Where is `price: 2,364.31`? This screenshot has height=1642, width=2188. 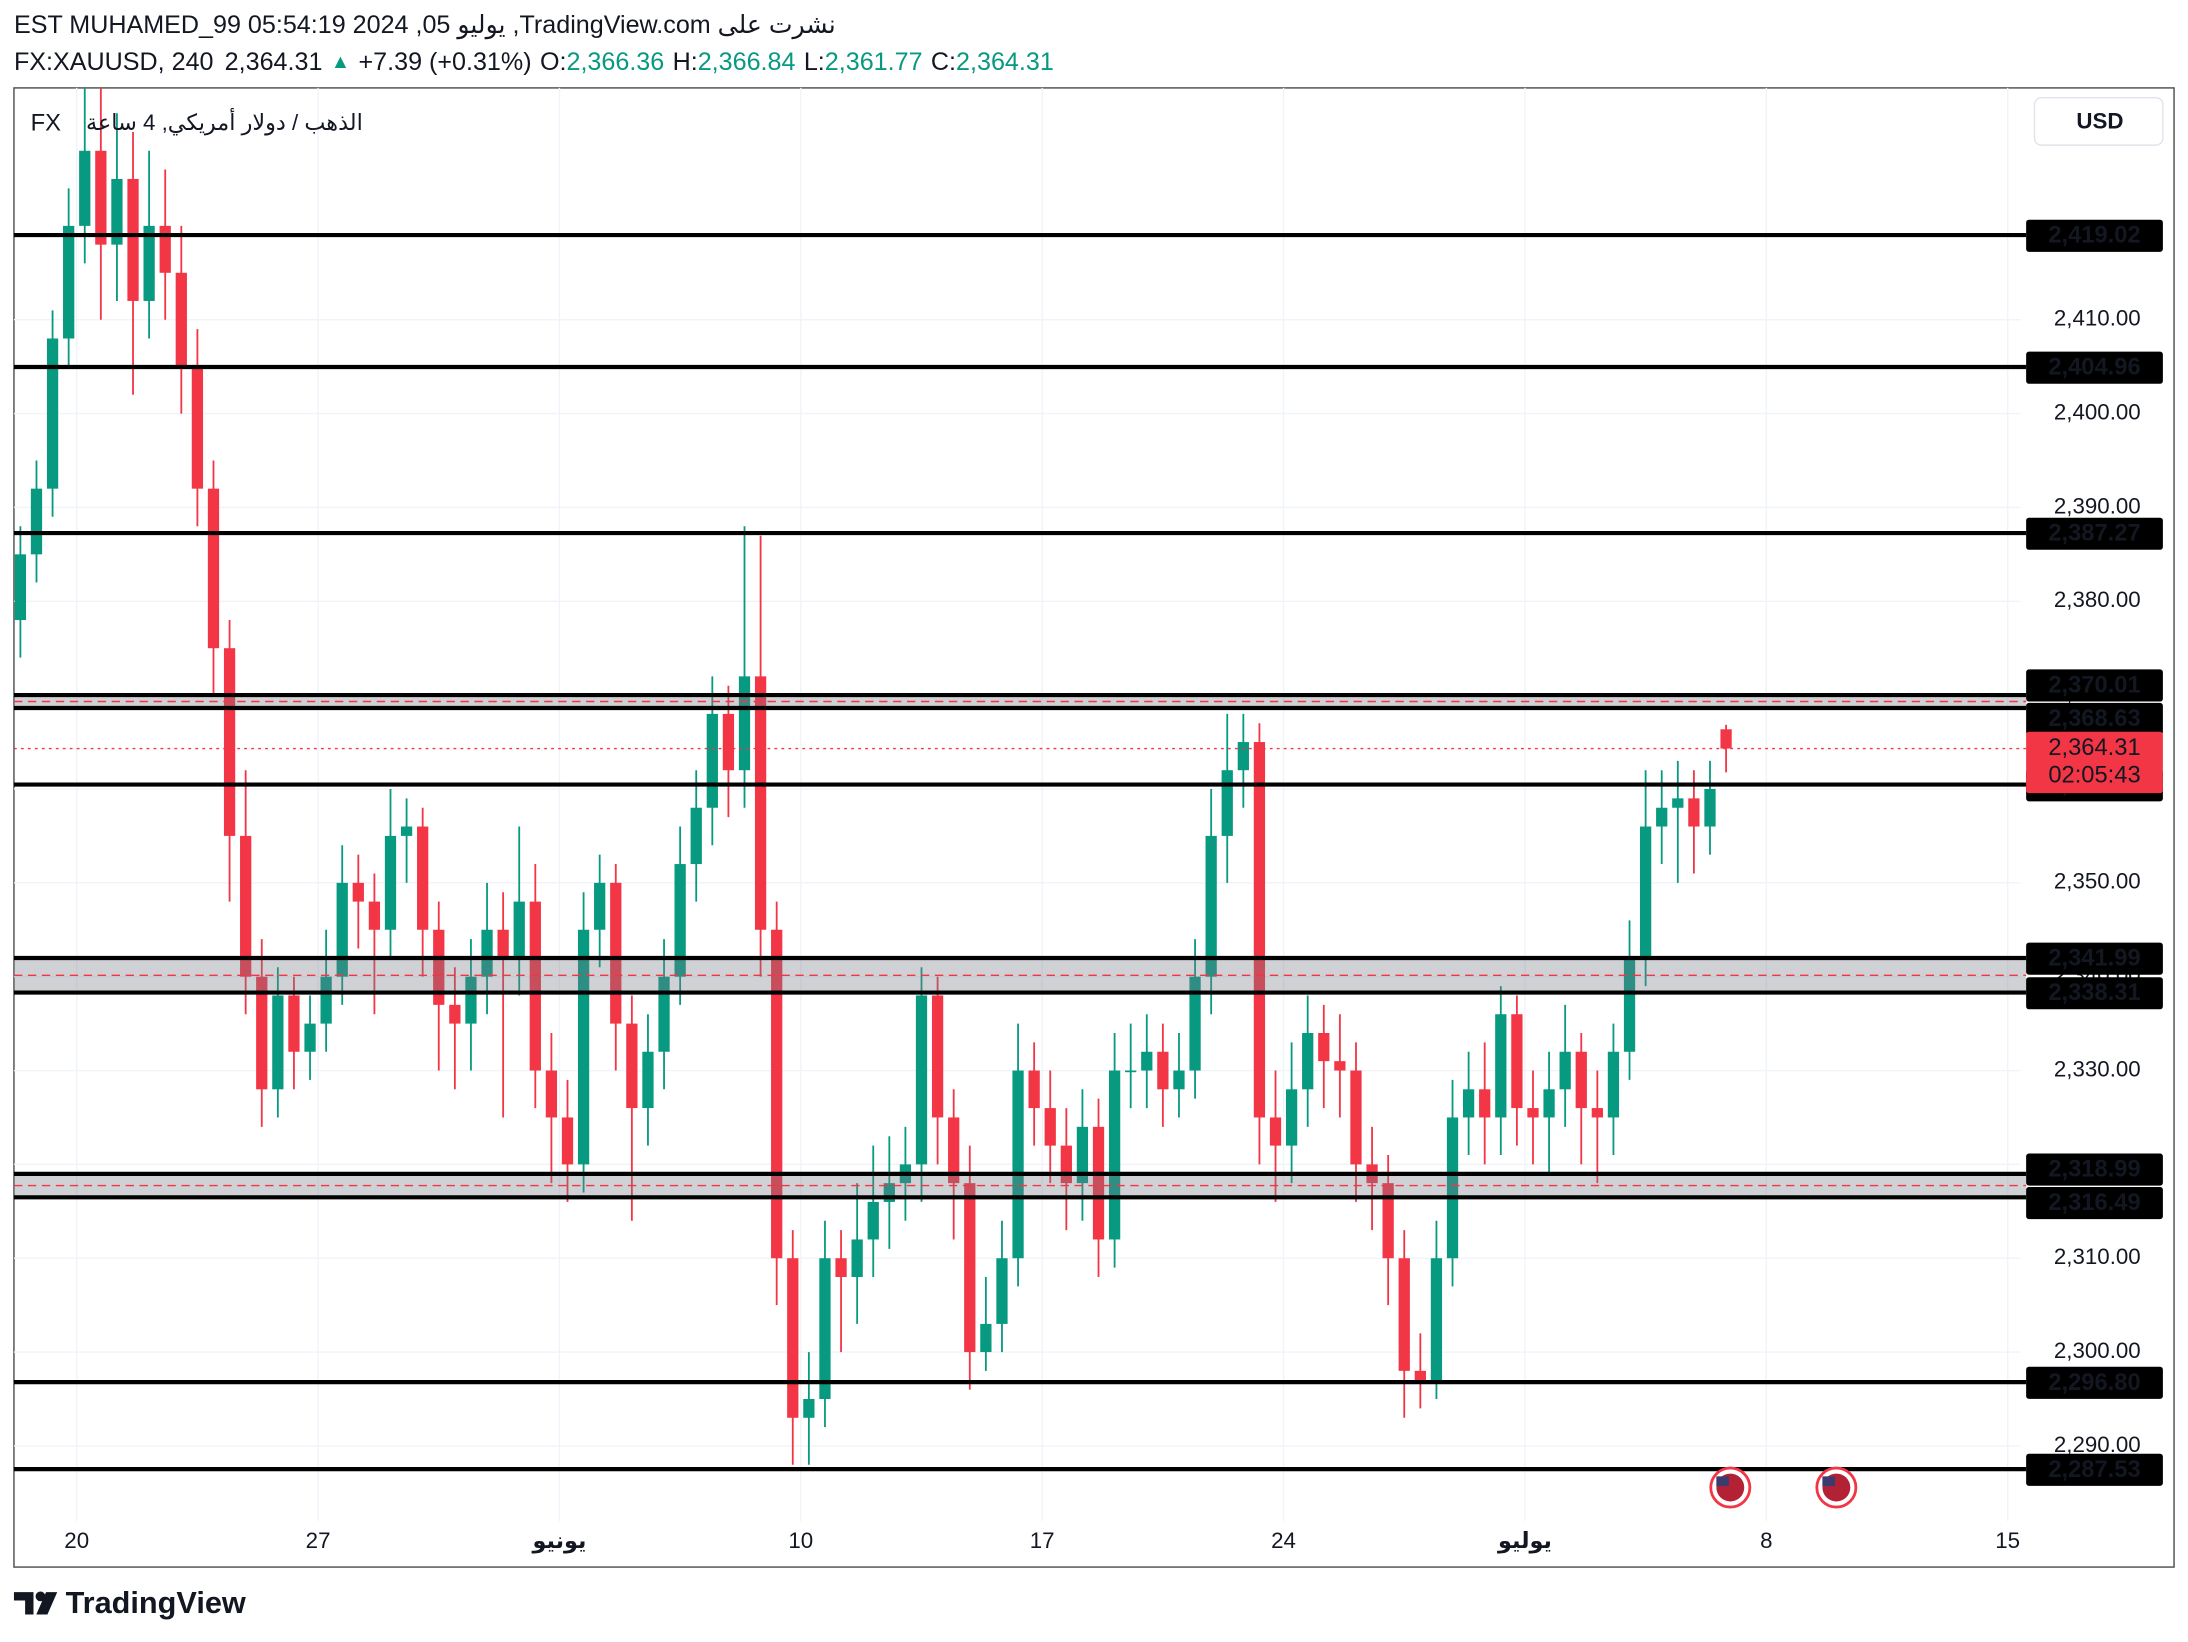 price: 2,364.31 is located at coordinates (274, 61).